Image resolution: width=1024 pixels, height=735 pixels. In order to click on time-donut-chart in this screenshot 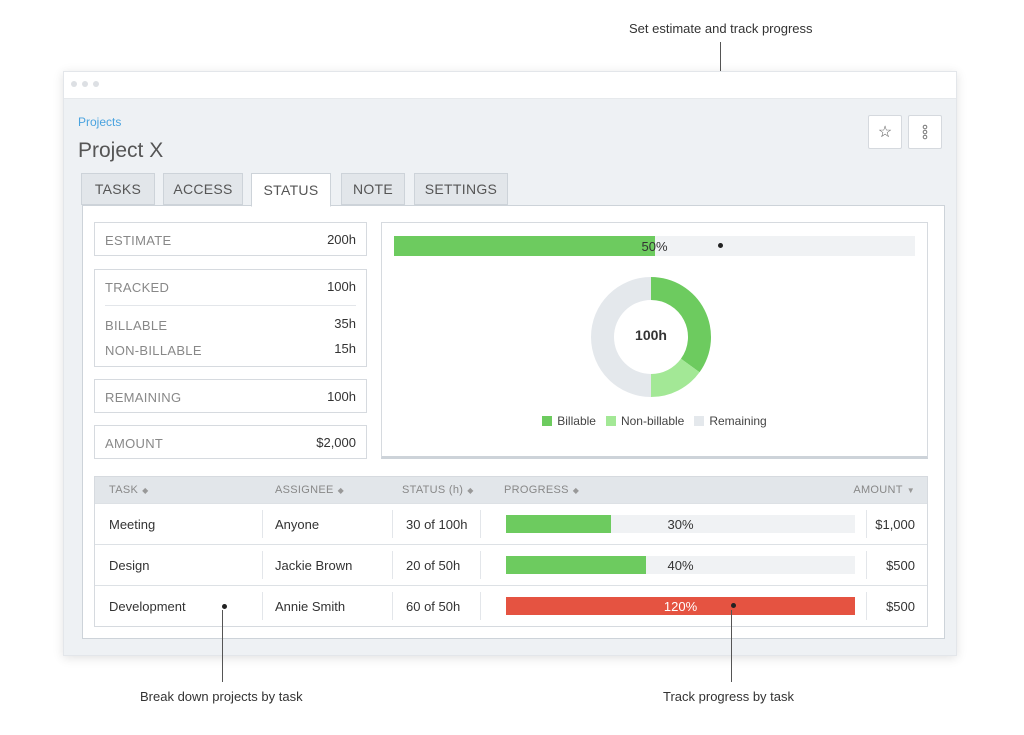, I will do `click(651, 337)`.